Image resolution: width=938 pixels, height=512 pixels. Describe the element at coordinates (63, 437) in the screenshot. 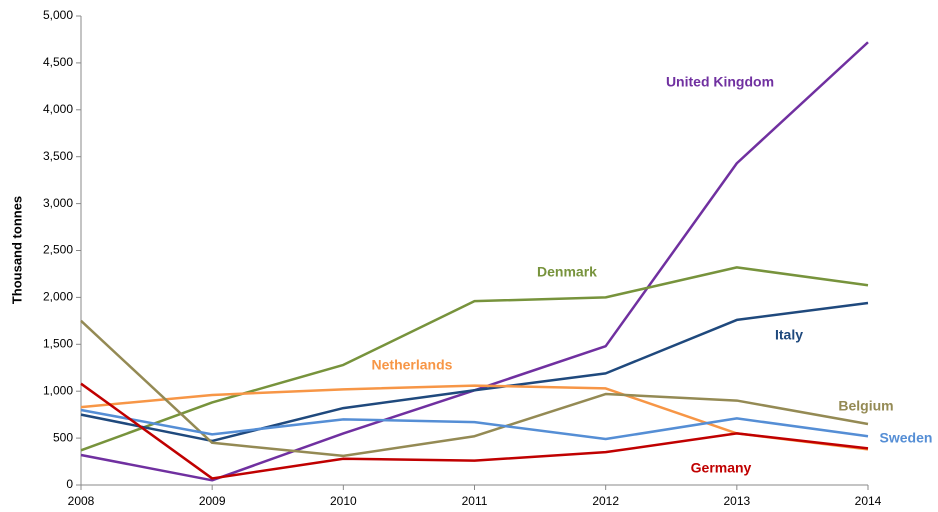

I see `y-tick-label: 500` at that location.